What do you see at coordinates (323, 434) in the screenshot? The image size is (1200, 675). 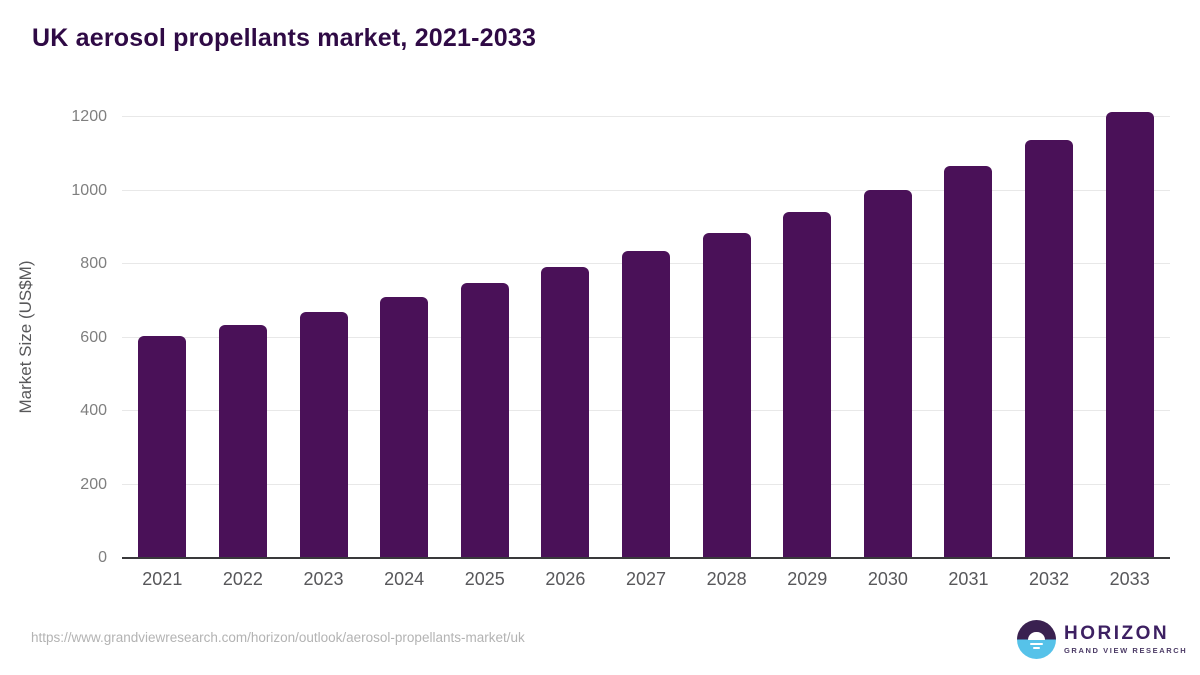 I see `bar-2023` at bounding box center [323, 434].